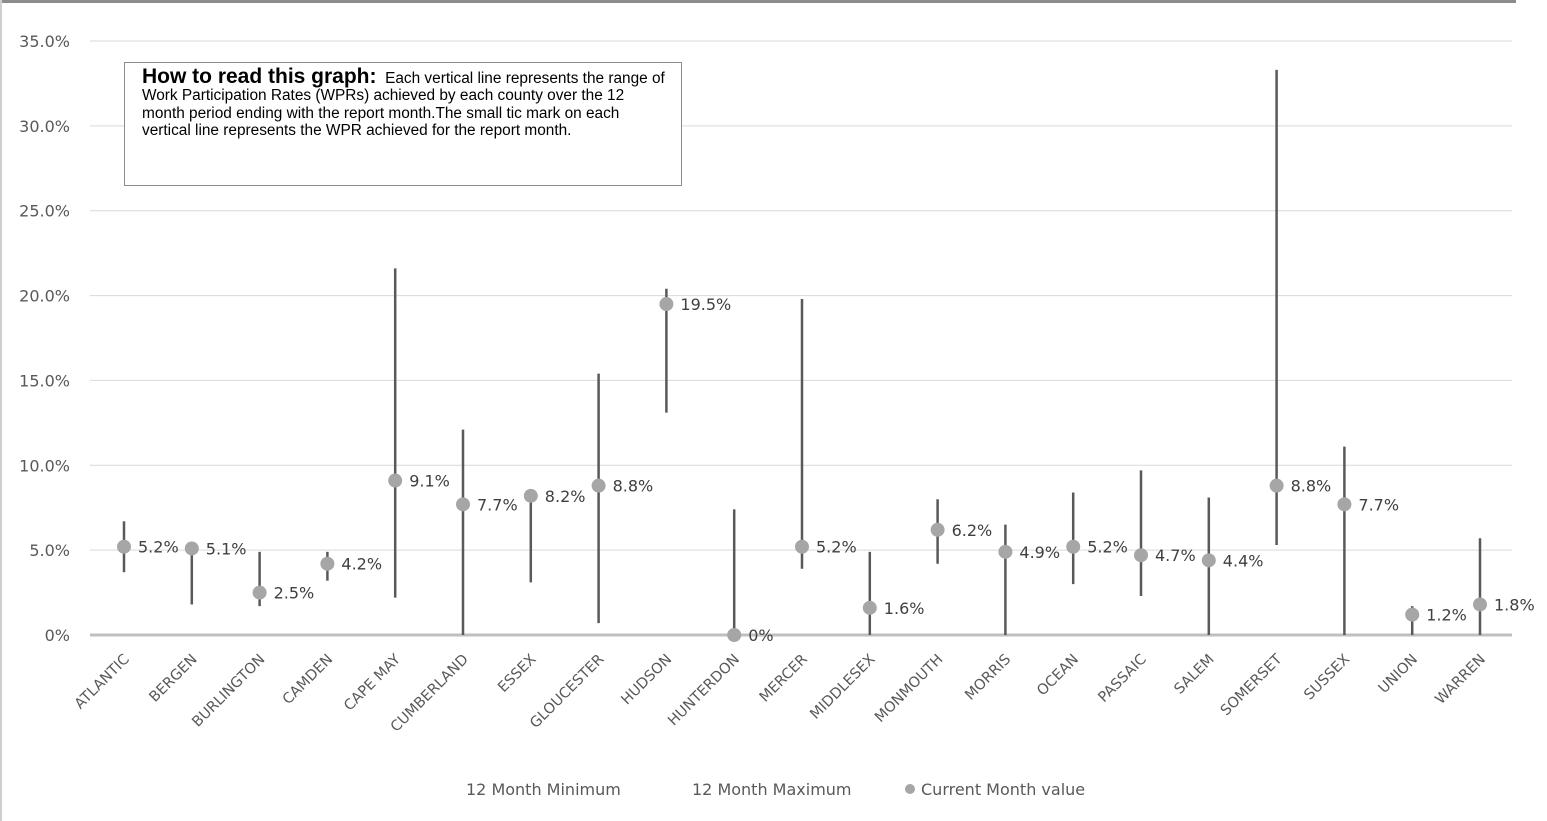  I want to click on category-label: BERGEN, so click(174, 679).